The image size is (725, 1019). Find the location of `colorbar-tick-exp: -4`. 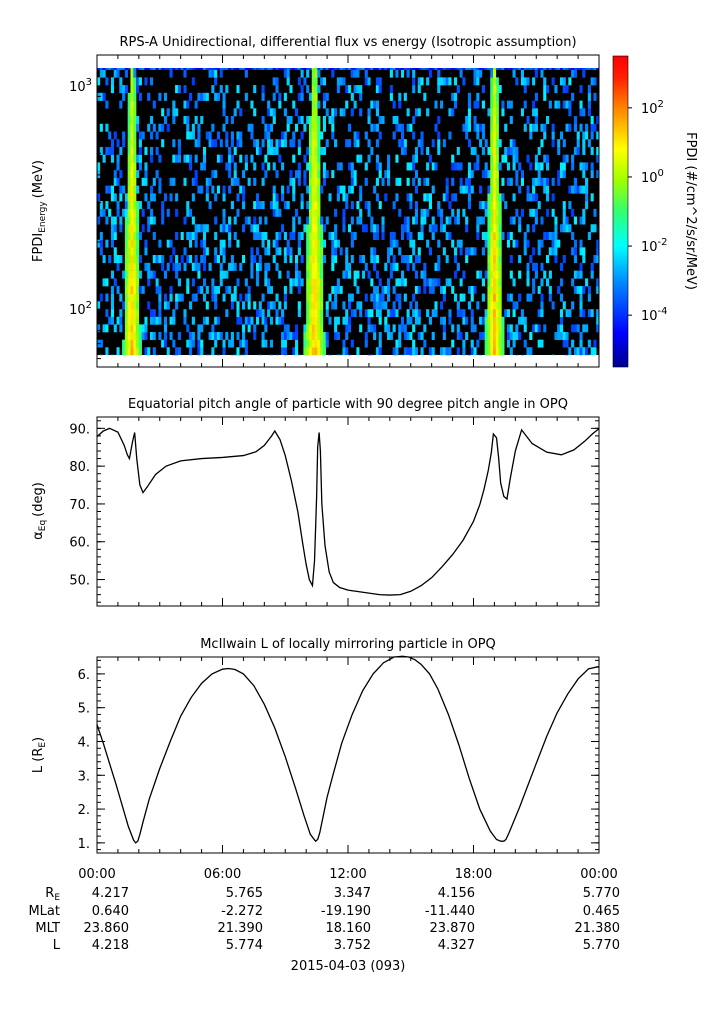

colorbar-tick-exp: -4 is located at coordinates (663, 311).